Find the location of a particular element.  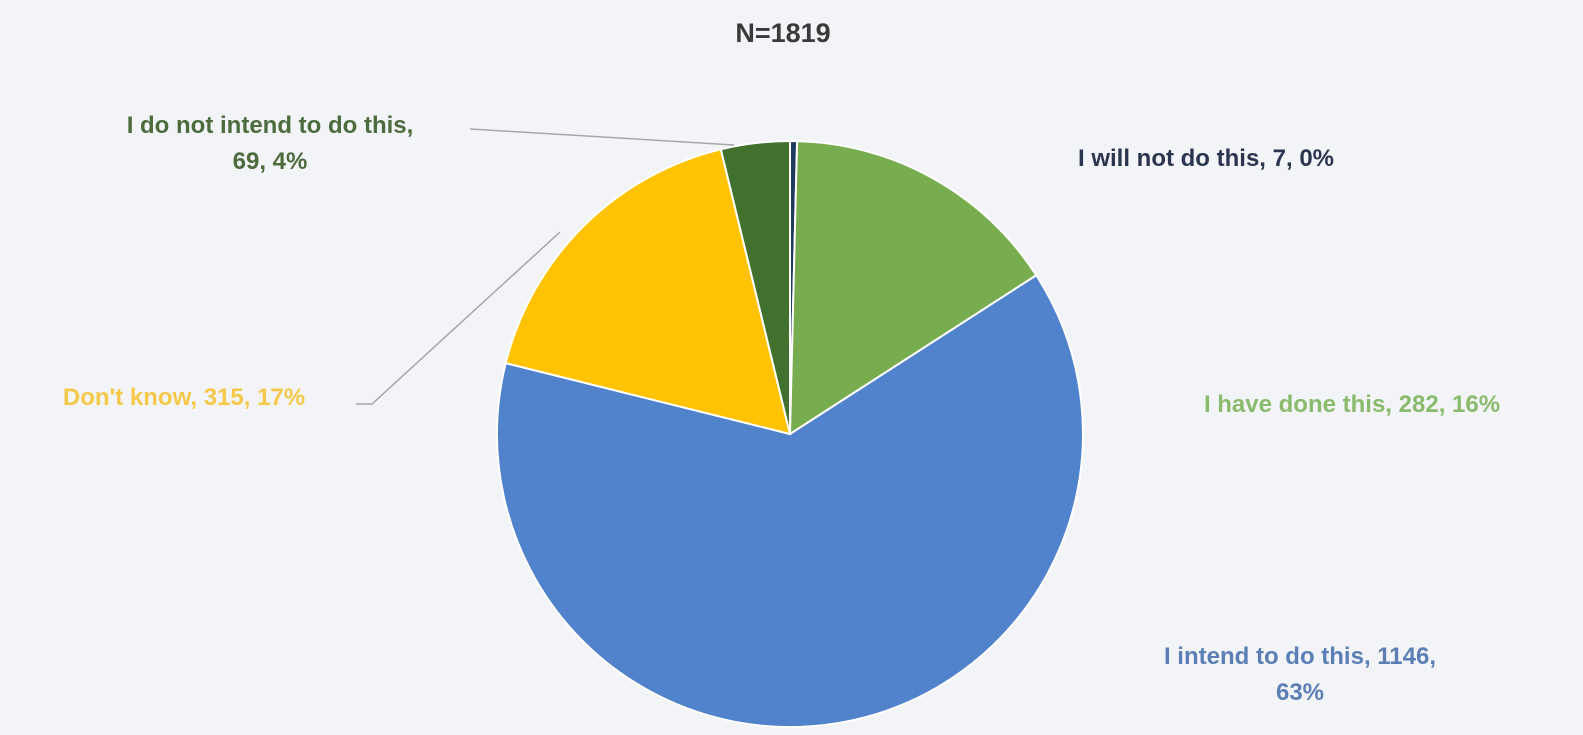

data-label-line: I do not intend to do this, is located at coordinates (270, 125).